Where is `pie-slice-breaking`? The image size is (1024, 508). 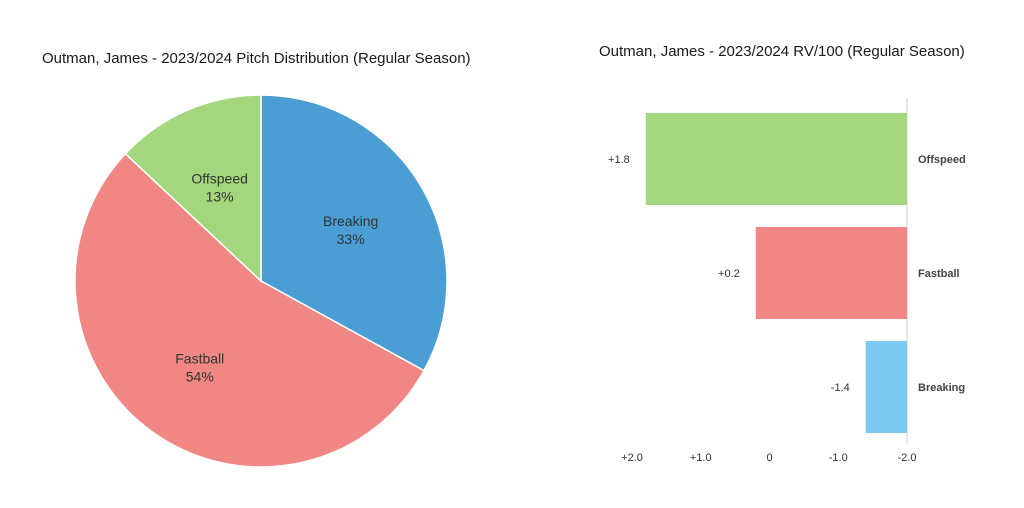
pie-slice-breaking is located at coordinates (354, 233).